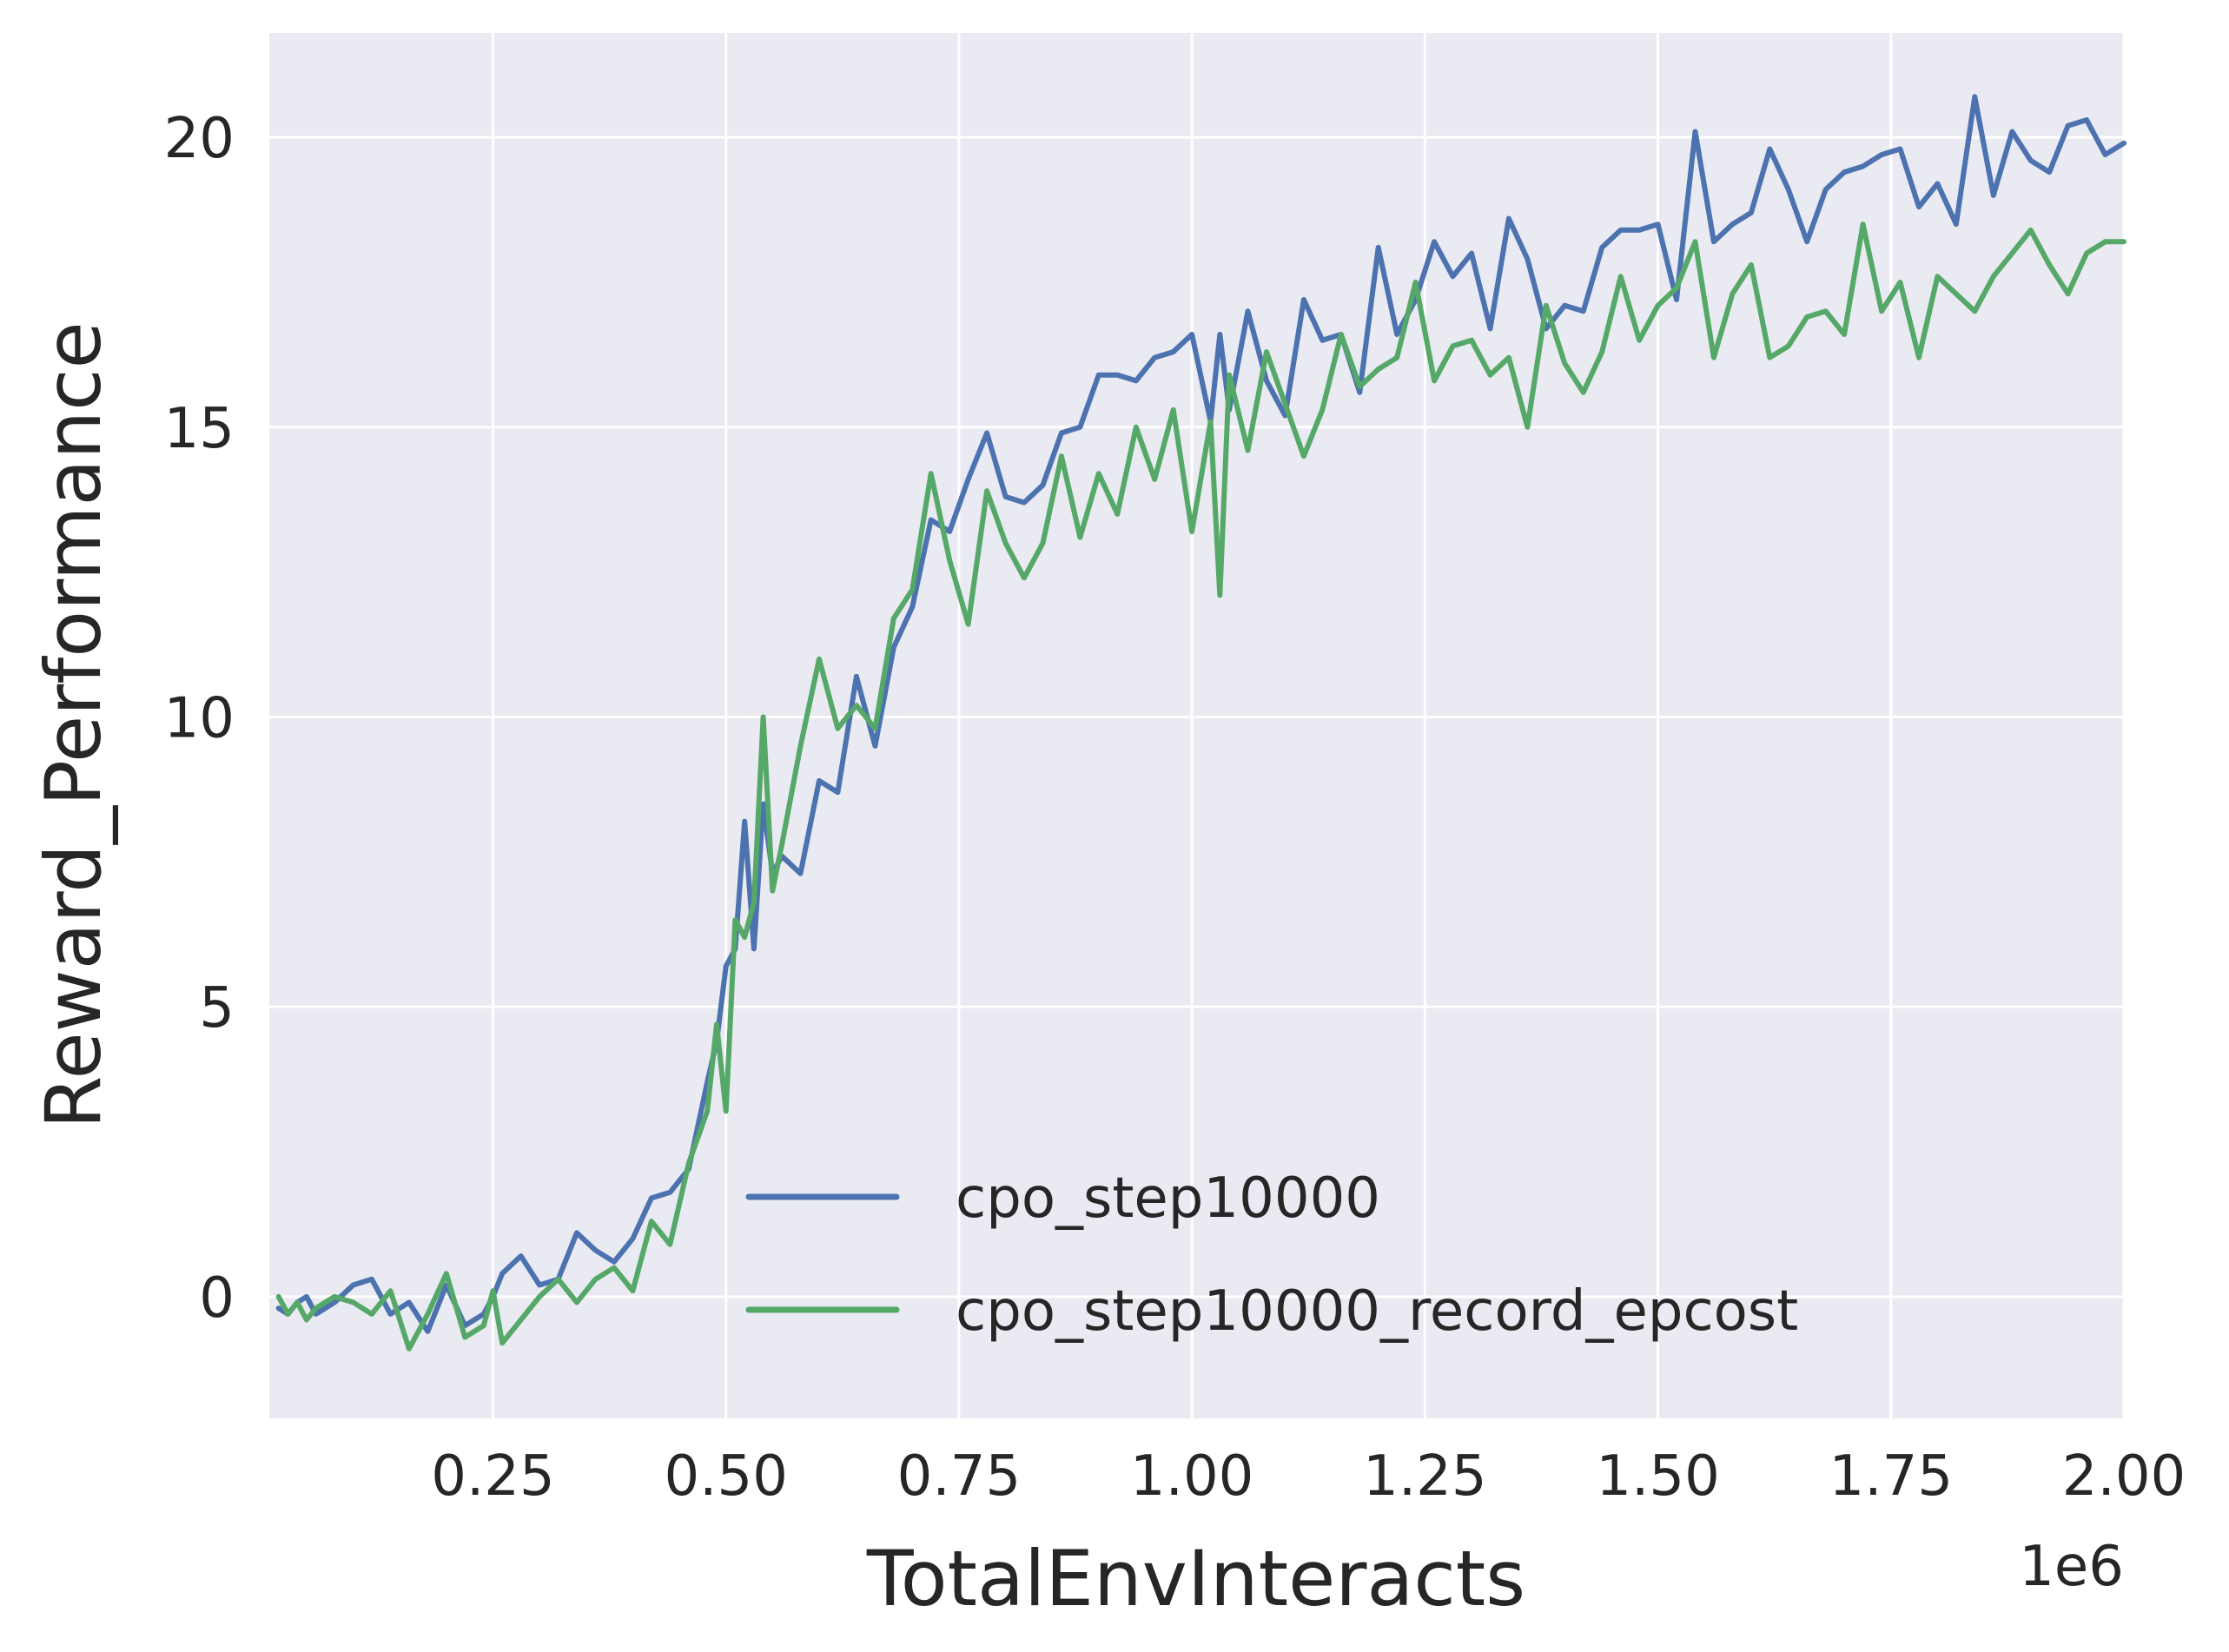  Describe the element at coordinates (493, 1476) in the screenshot. I see `x-tick-label: 0.25` at that location.